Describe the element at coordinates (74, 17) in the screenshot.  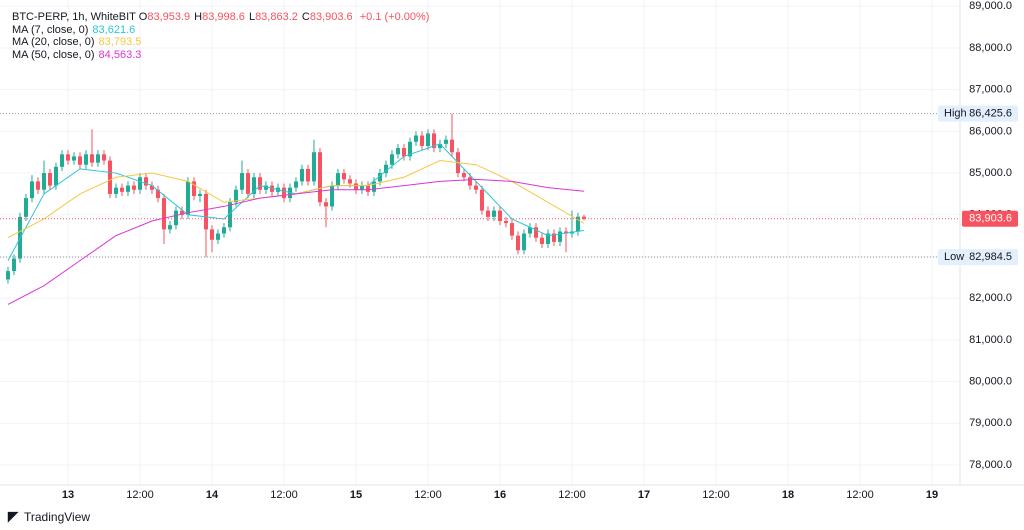
I see `symbol-title: BTC-PERP, 1h, WhiteBIT` at that location.